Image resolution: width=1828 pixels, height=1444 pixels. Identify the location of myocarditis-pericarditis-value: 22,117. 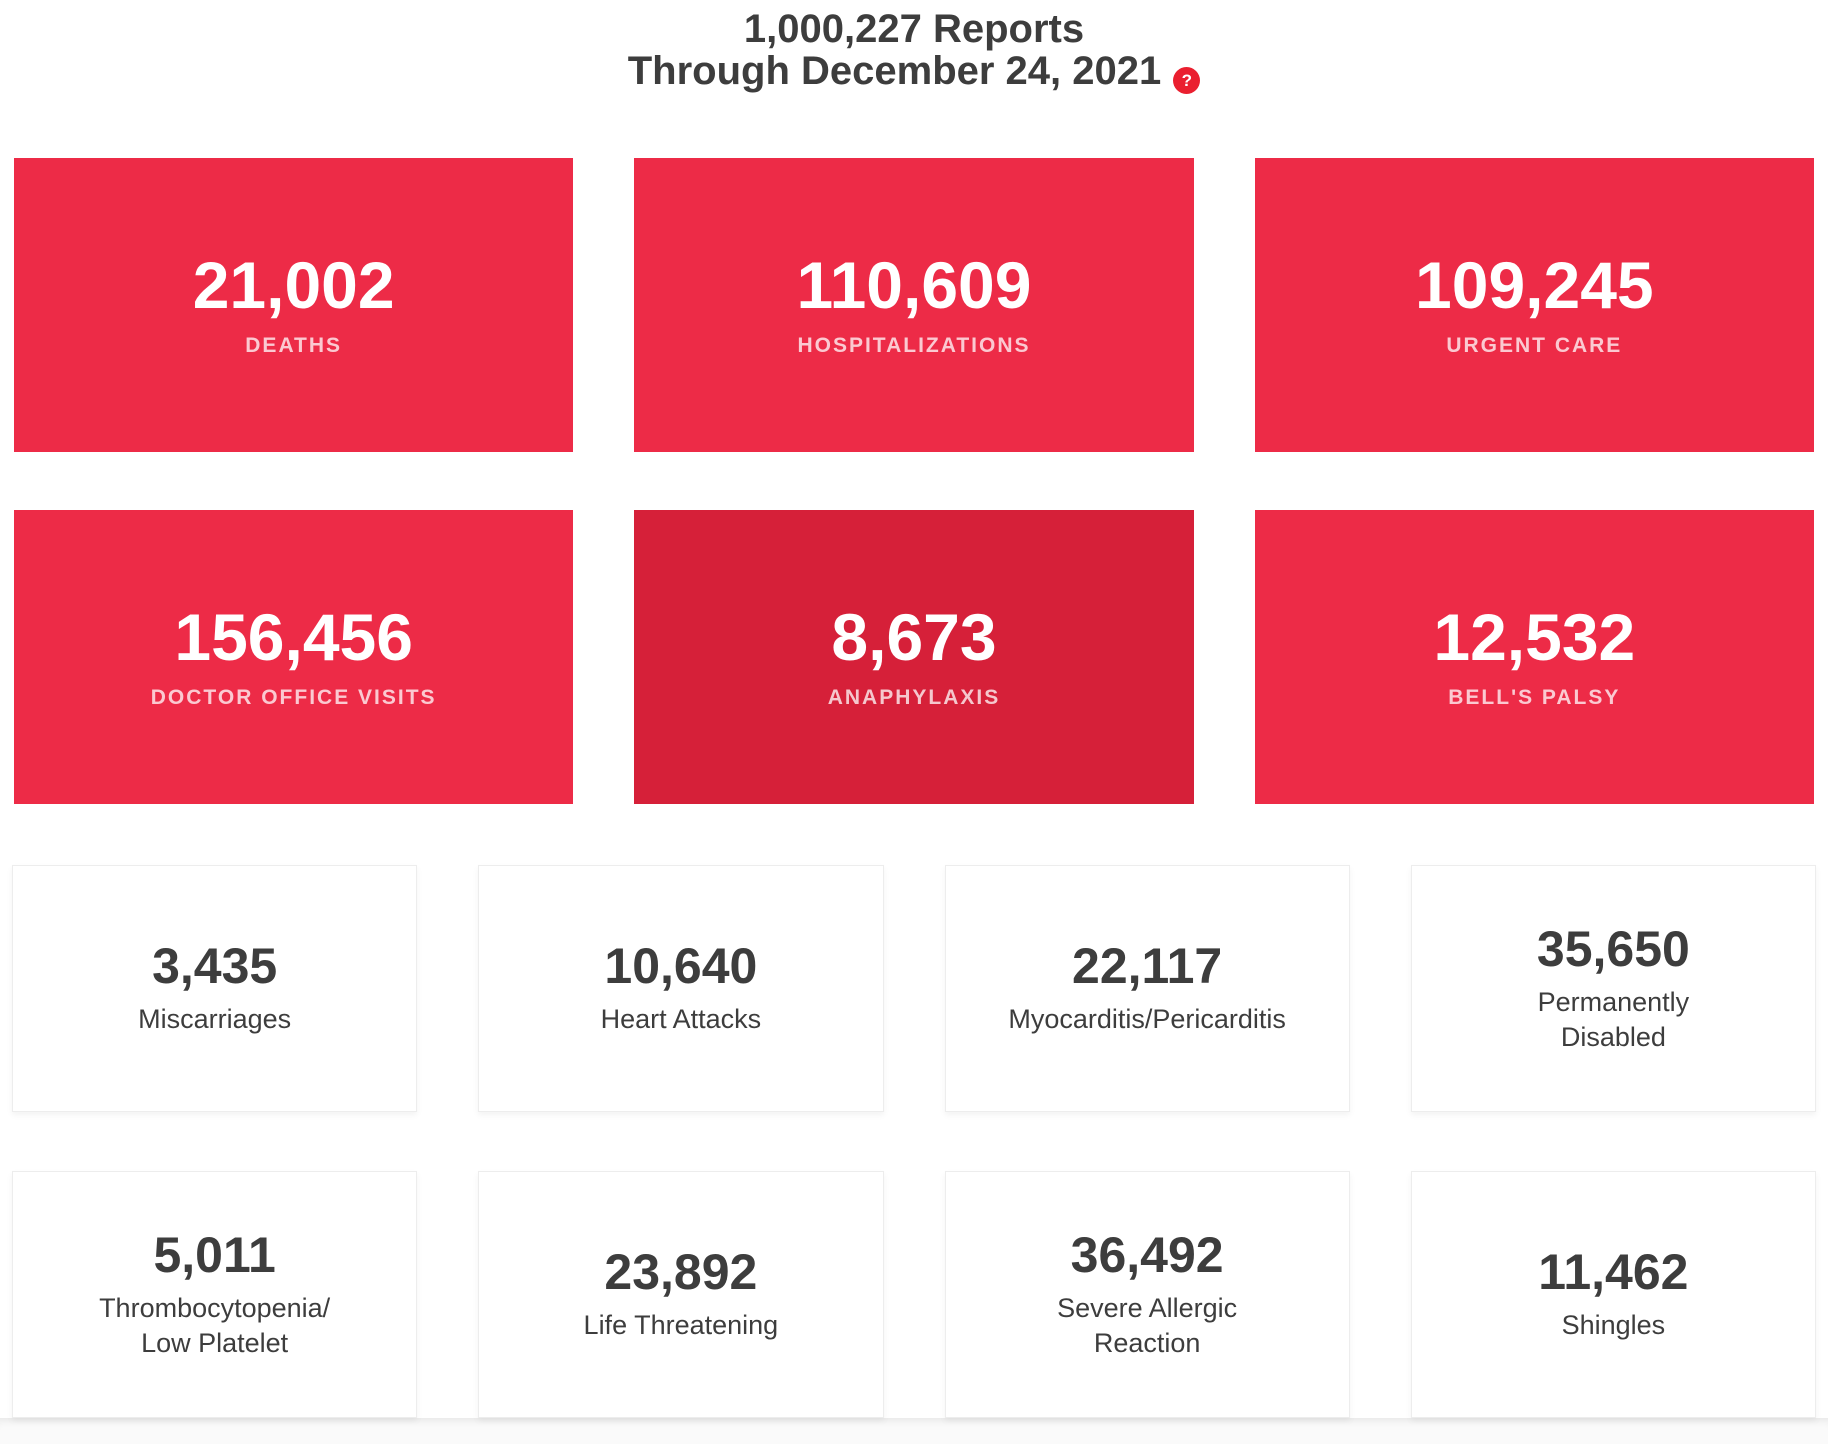
(1147, 966).